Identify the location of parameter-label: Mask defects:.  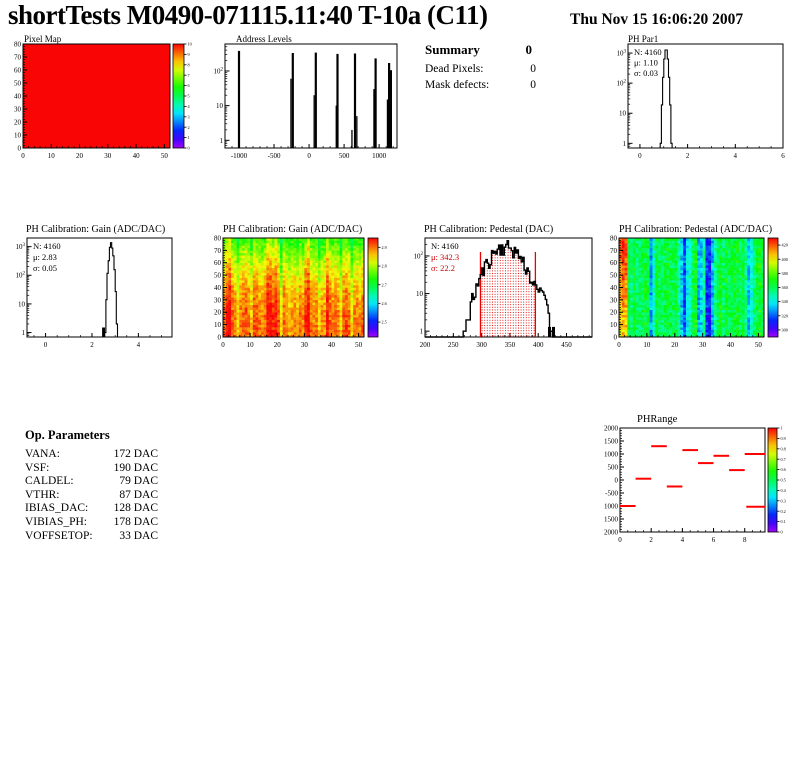
(457, 84).